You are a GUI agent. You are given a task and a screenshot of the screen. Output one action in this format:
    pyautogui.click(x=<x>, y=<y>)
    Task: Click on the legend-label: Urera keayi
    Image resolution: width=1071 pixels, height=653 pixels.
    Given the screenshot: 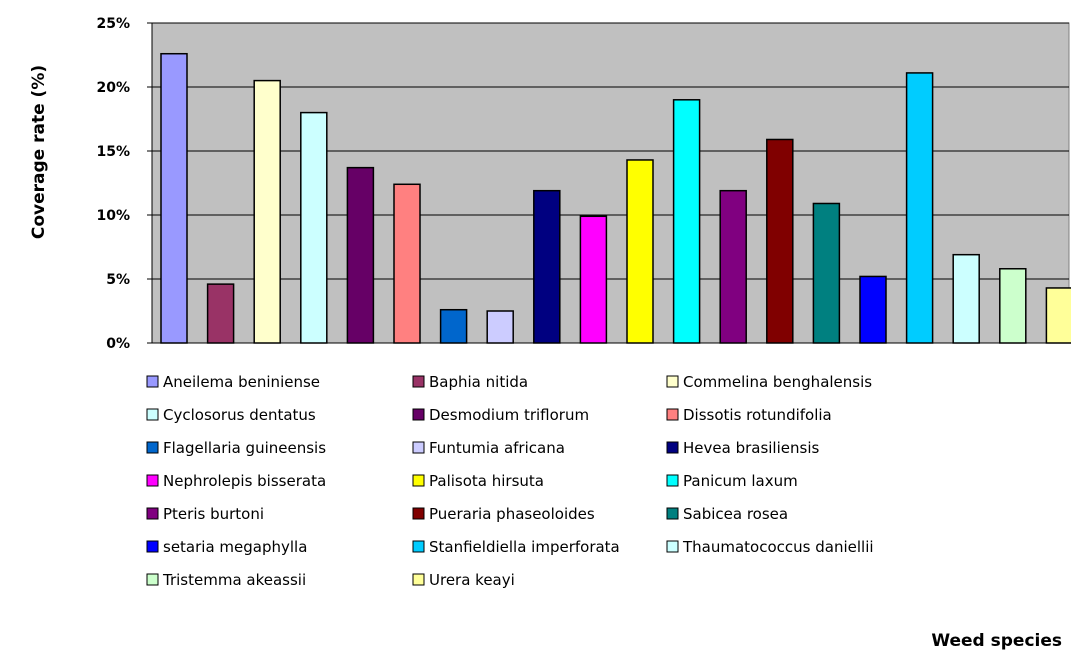 What is the action you would take?
    pyautogui.click(x=472, y=580)
    